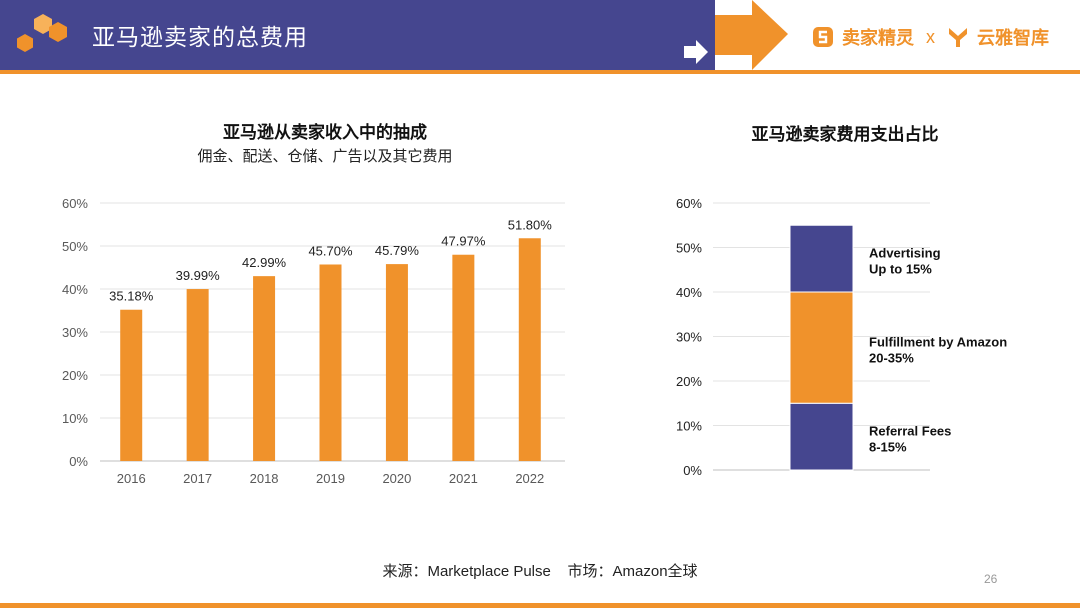 The height and width of the screenshot is (608, 1080). Describe the element at coordinates (540, 571) in the screenshot. I see `source-note: 来源：Marketplace Pulse 市场：Amazon全球` at that location.